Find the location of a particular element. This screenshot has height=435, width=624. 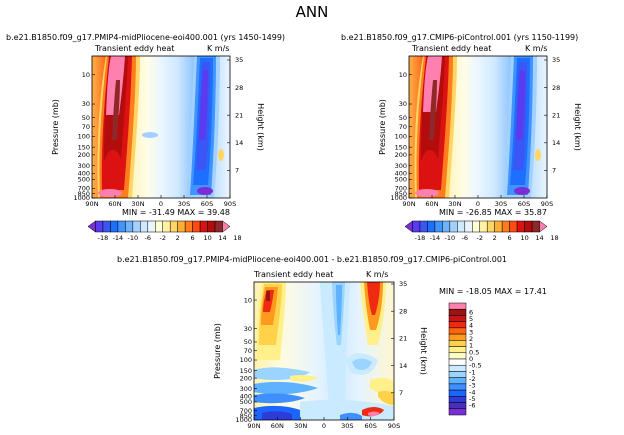

colorbar-tick-label: 5 is located at coordinates (471, 319).